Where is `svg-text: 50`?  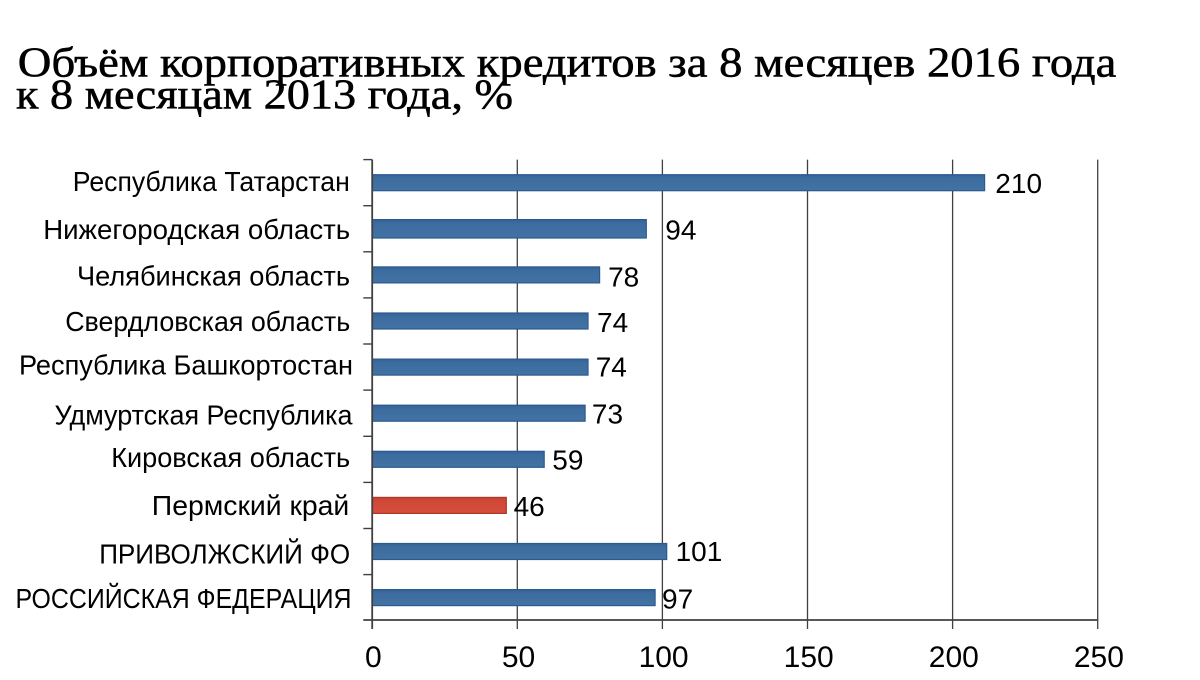 svg-text: 50 is located at coordinates (518, 657).